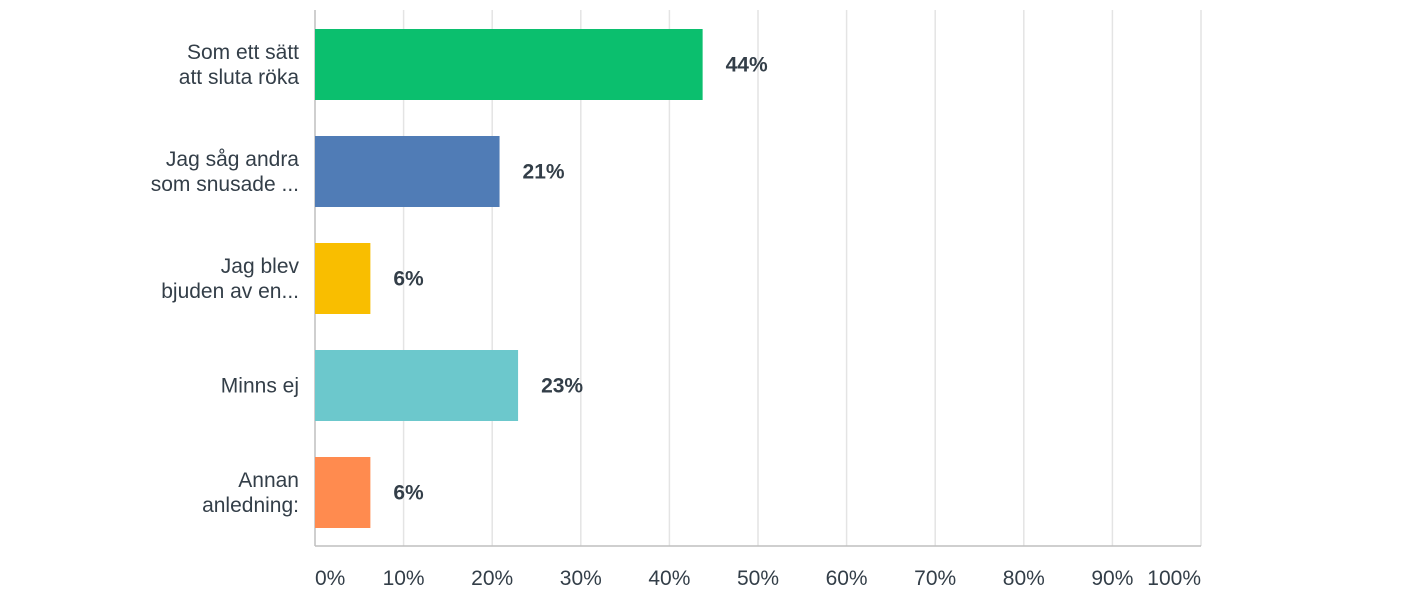 Image resolution: width=1420 pixels, height=605 pixels. What do you see at coordinates (935, 578) in the screenshot?
I see `x-tick-label: 70%` at bounding box center [935, 578].